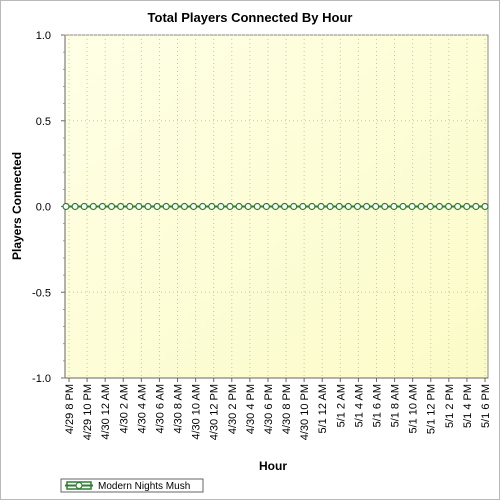  I want to click on y-tick-label: 0.0, so click(43, 208).